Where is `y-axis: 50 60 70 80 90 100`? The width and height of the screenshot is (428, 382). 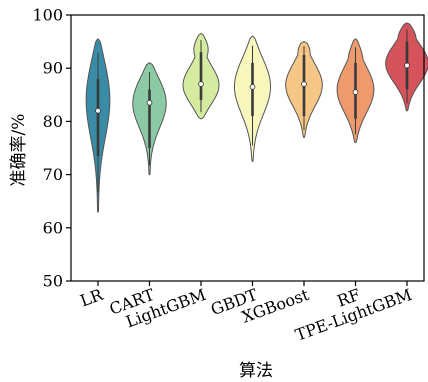 y-axis: 50 60 70 80 90 100 is located at coordinates (51, 148).